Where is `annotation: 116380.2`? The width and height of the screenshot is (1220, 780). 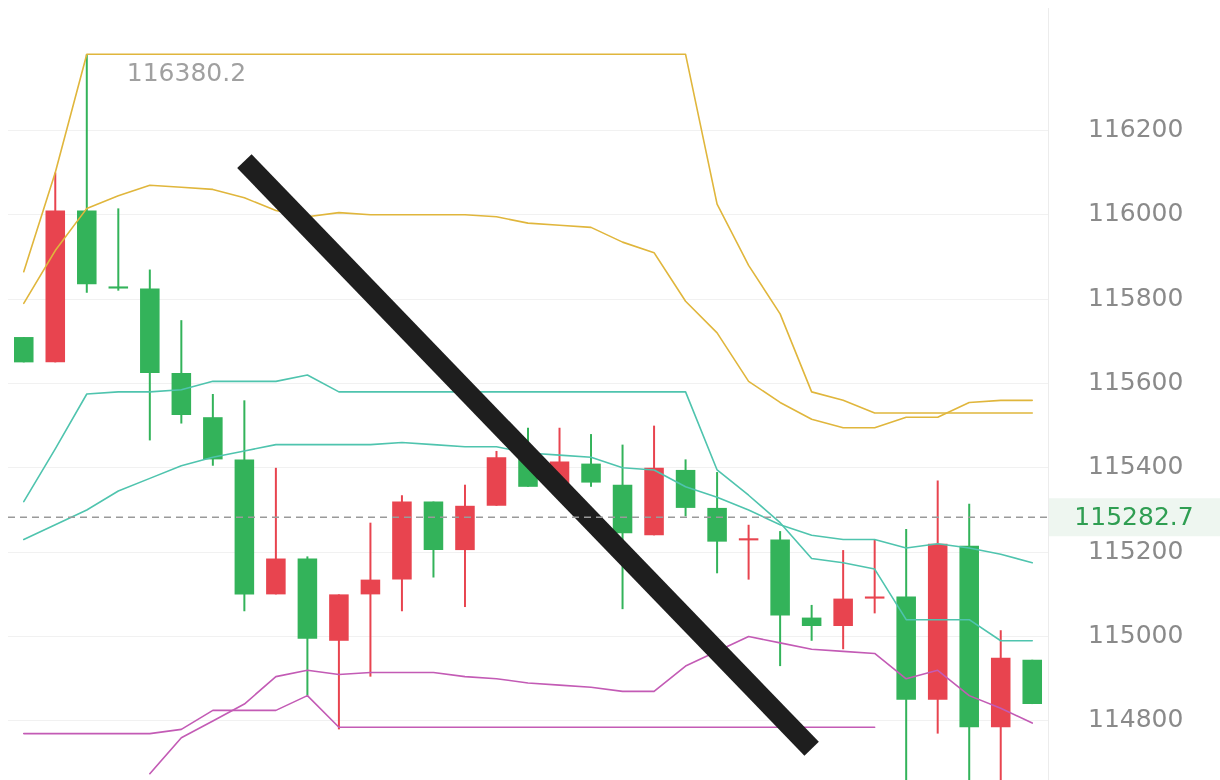
annotation: 116380.2 is located at coordinates (186, 72).